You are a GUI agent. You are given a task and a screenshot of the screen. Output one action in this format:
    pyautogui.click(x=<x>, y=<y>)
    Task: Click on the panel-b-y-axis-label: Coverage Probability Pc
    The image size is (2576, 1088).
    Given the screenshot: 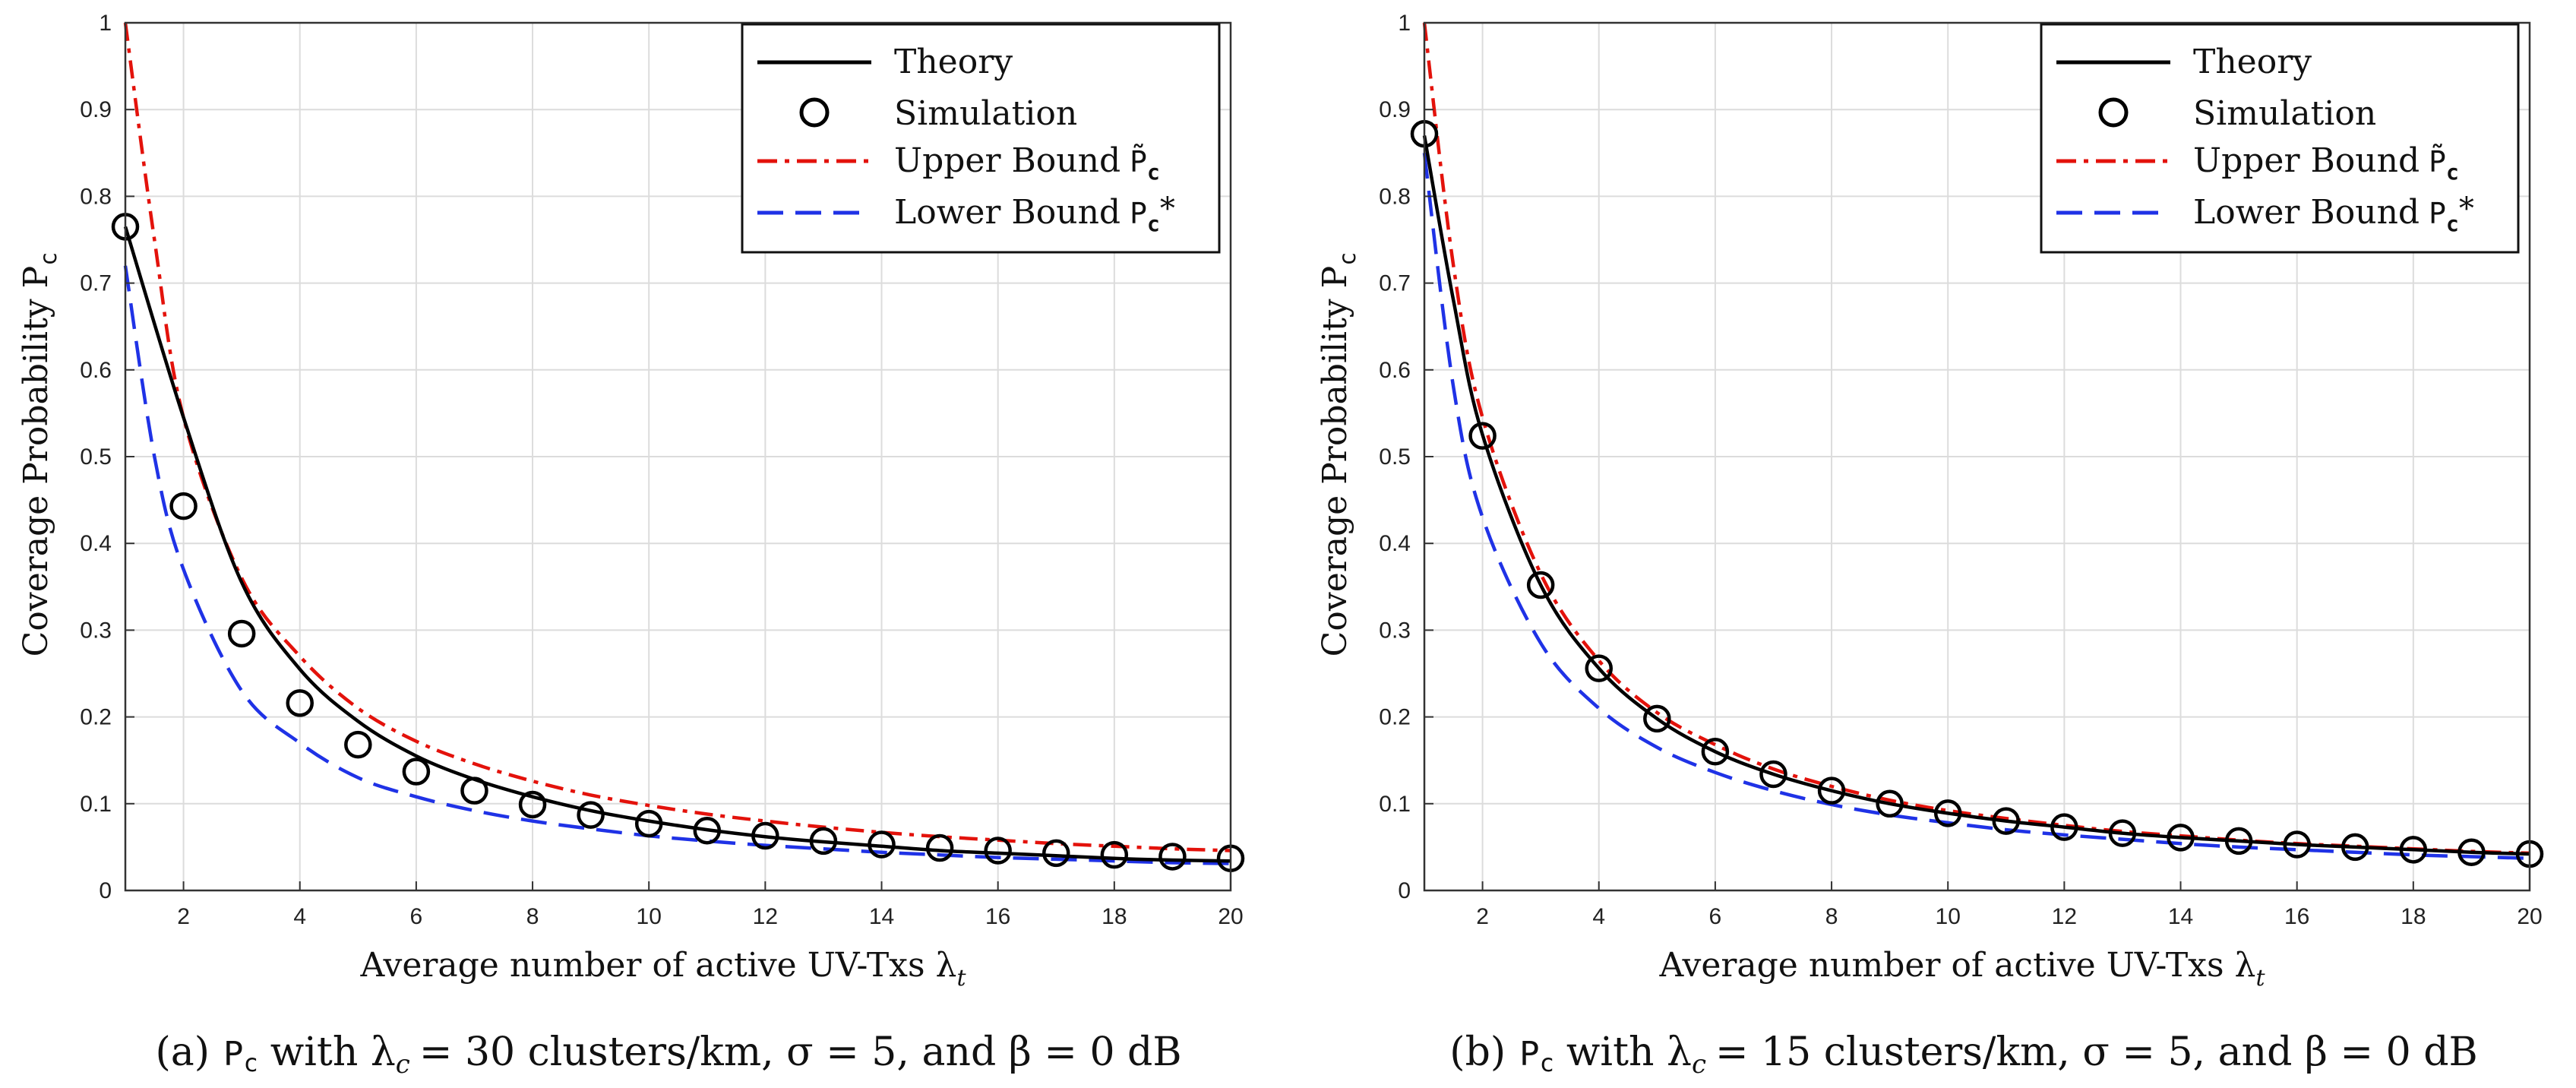 What is the action you would take?
    pyautogui.click(x=1338, y=454)
    